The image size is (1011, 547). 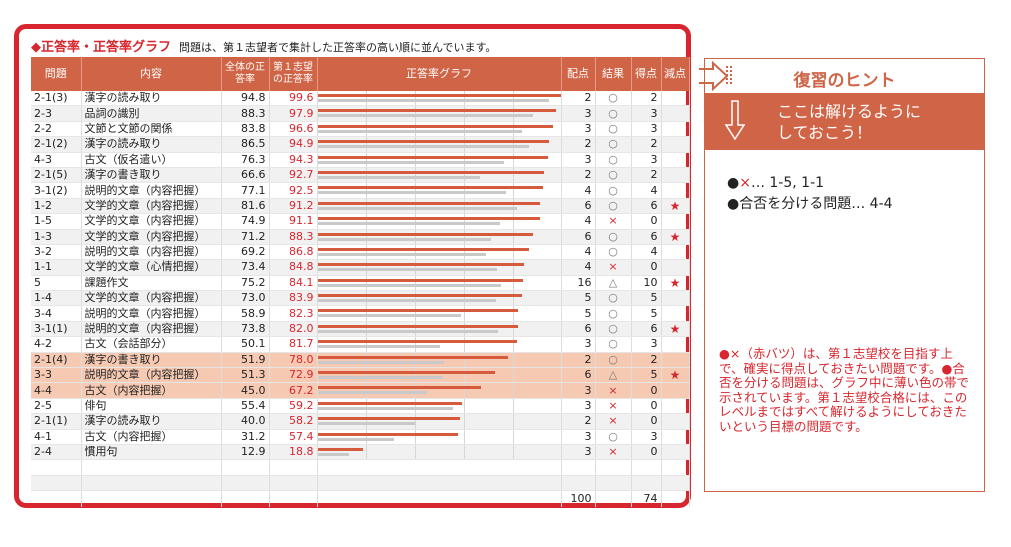 What do you see at coordinates (56, 129) in the screenshot?
I see `cell-question: 2-2` at bounding box center [56, 129].